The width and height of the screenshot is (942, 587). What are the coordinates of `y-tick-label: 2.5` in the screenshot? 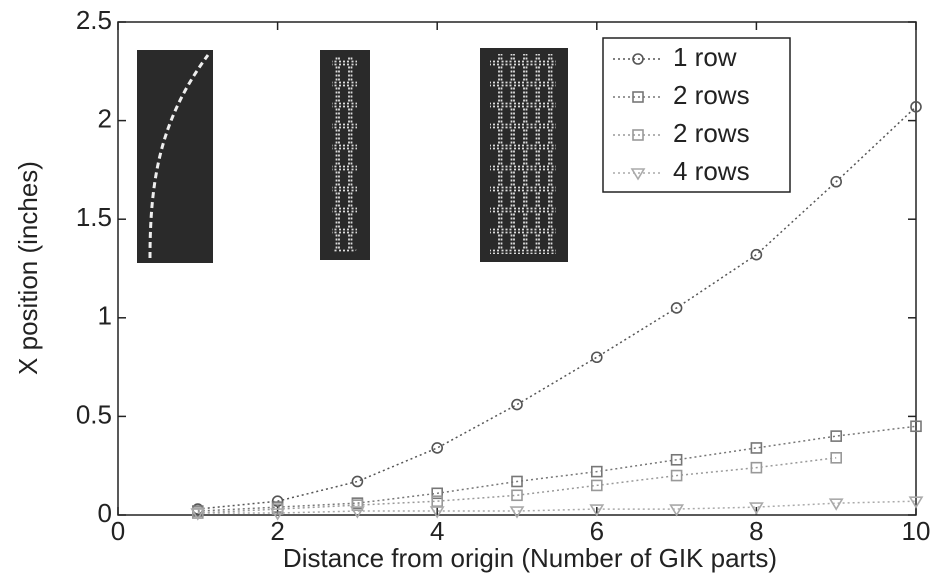 It's located at (94, 20).